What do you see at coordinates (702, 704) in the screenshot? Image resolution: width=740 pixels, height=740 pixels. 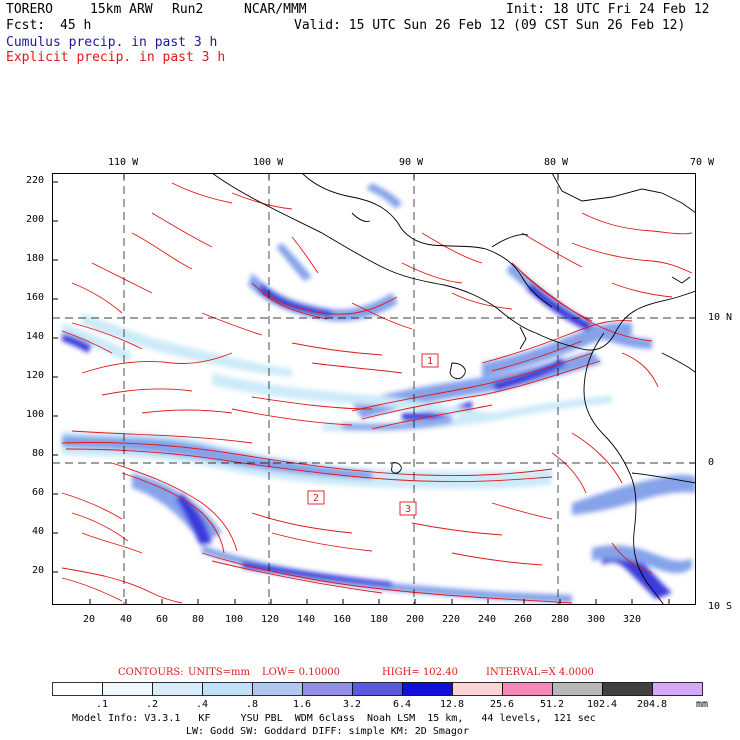 I see `colorbar-unit: mm` at bounding box center [702, 704].